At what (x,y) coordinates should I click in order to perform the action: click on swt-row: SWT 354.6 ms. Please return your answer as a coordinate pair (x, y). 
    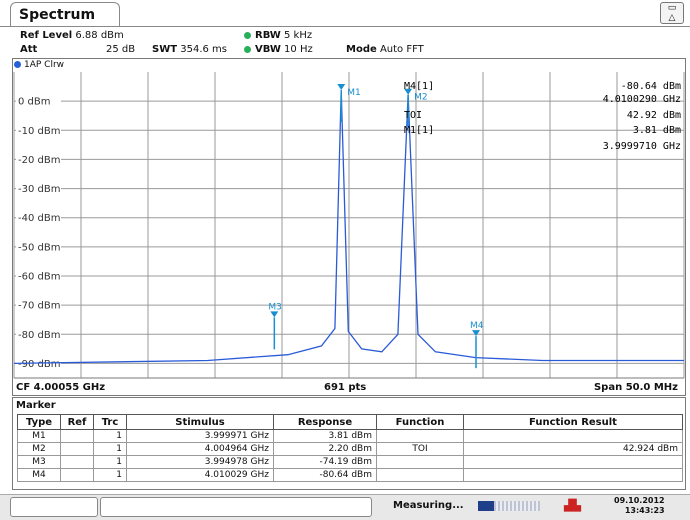
    Looking at the image, I should click on (189, 49).